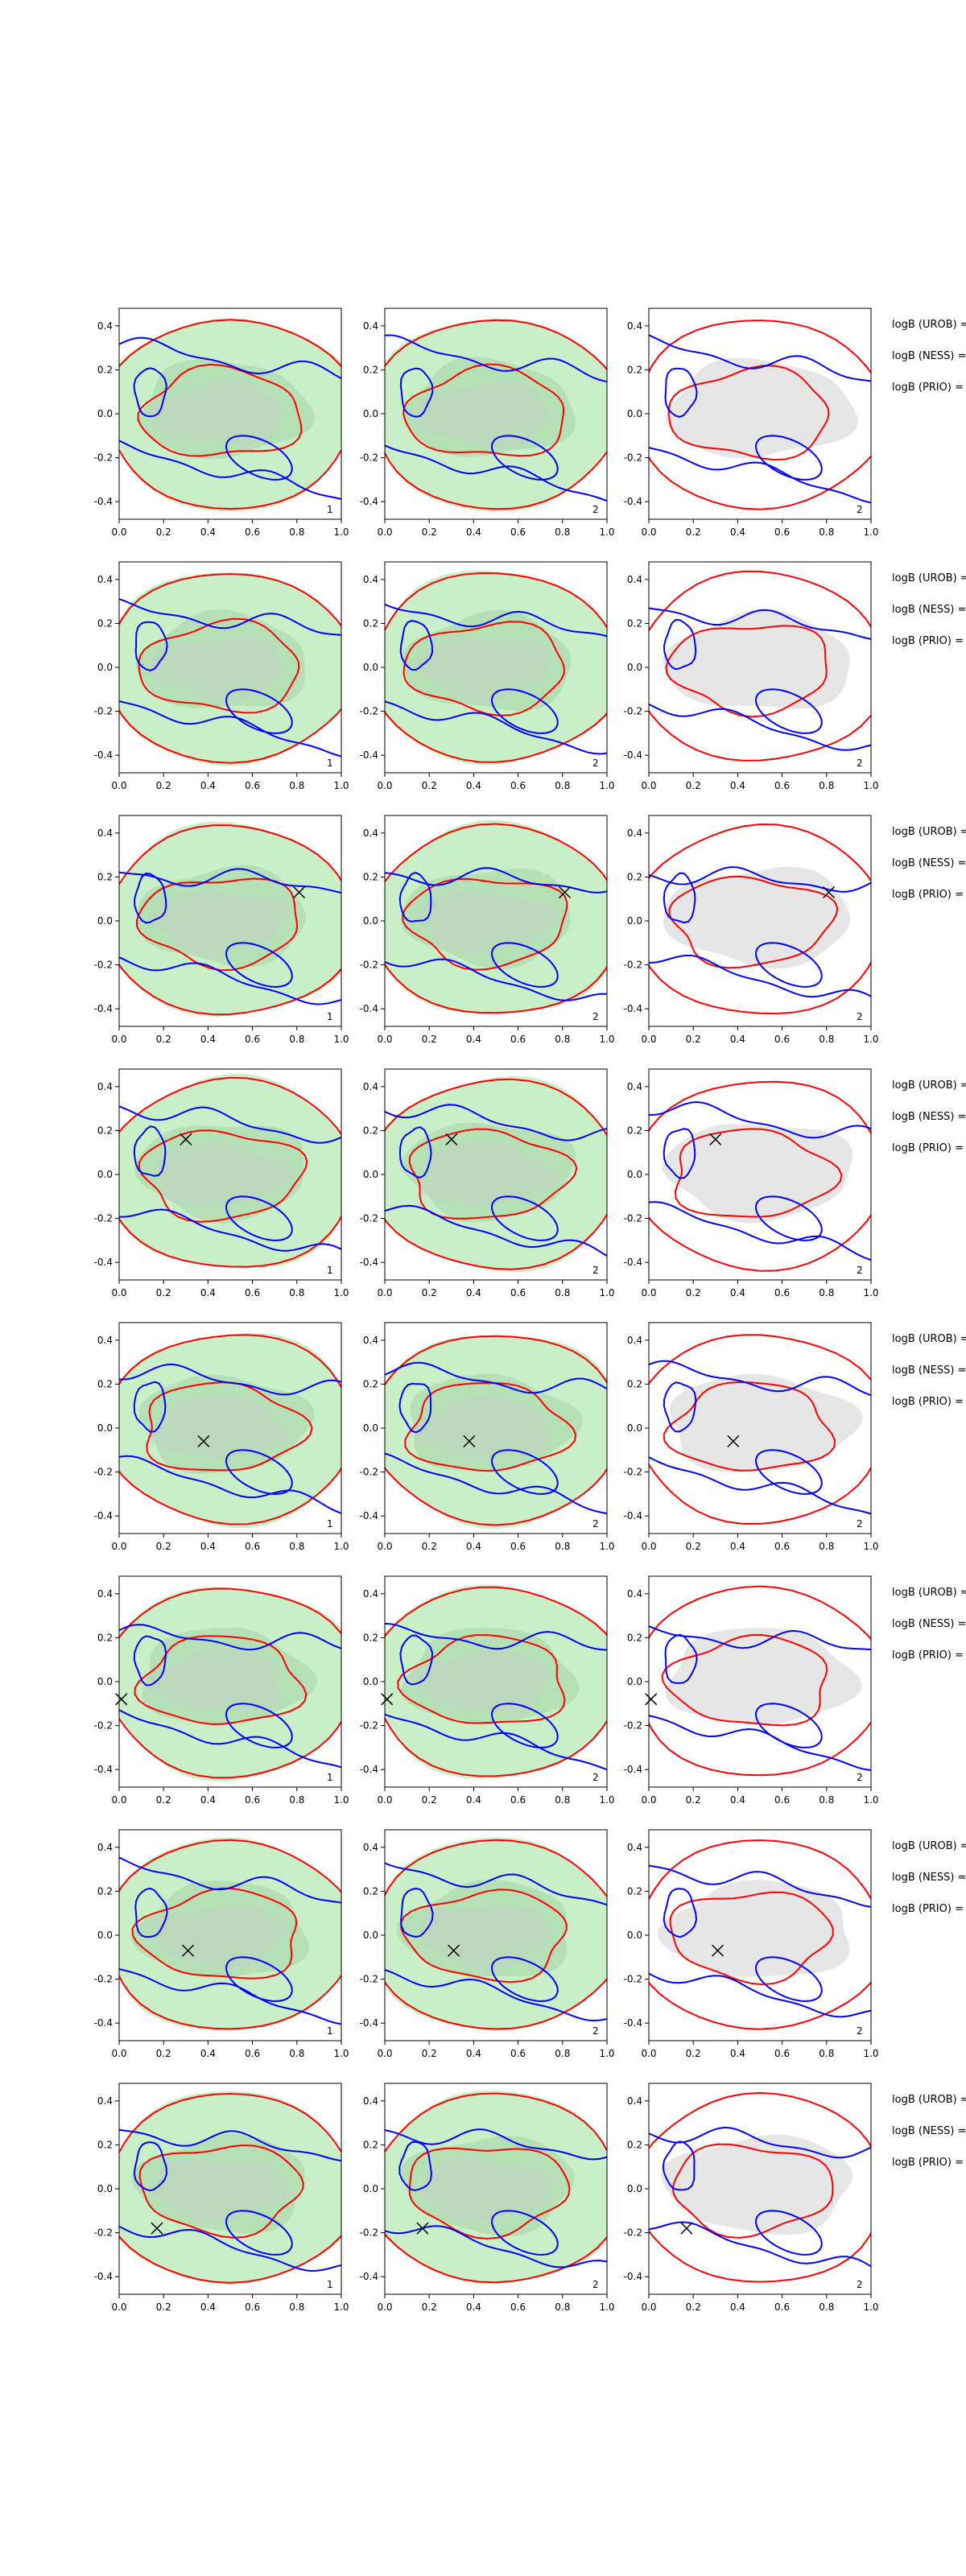 Image resolution: width=966 pixels, height=2576 pixels. Describe the element at coordinates (221, 423) in the screenshot. I see `panel-r1-c1: 0.0 0.2 0.4 0.6 0.8 1.0 0.4 0.2 0.0 -0.2 -0.4 1` at that location.